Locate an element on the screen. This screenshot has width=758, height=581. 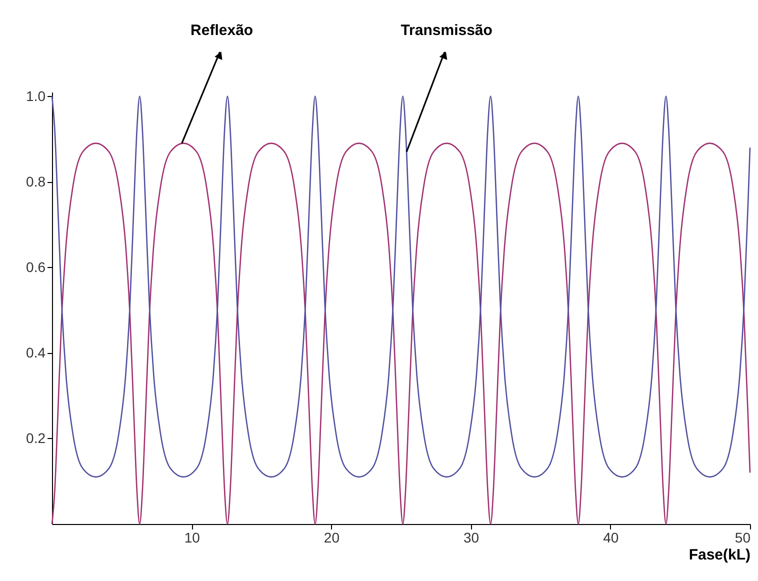
y-tick-label: 0.8 is located at coordinates (36, 181).